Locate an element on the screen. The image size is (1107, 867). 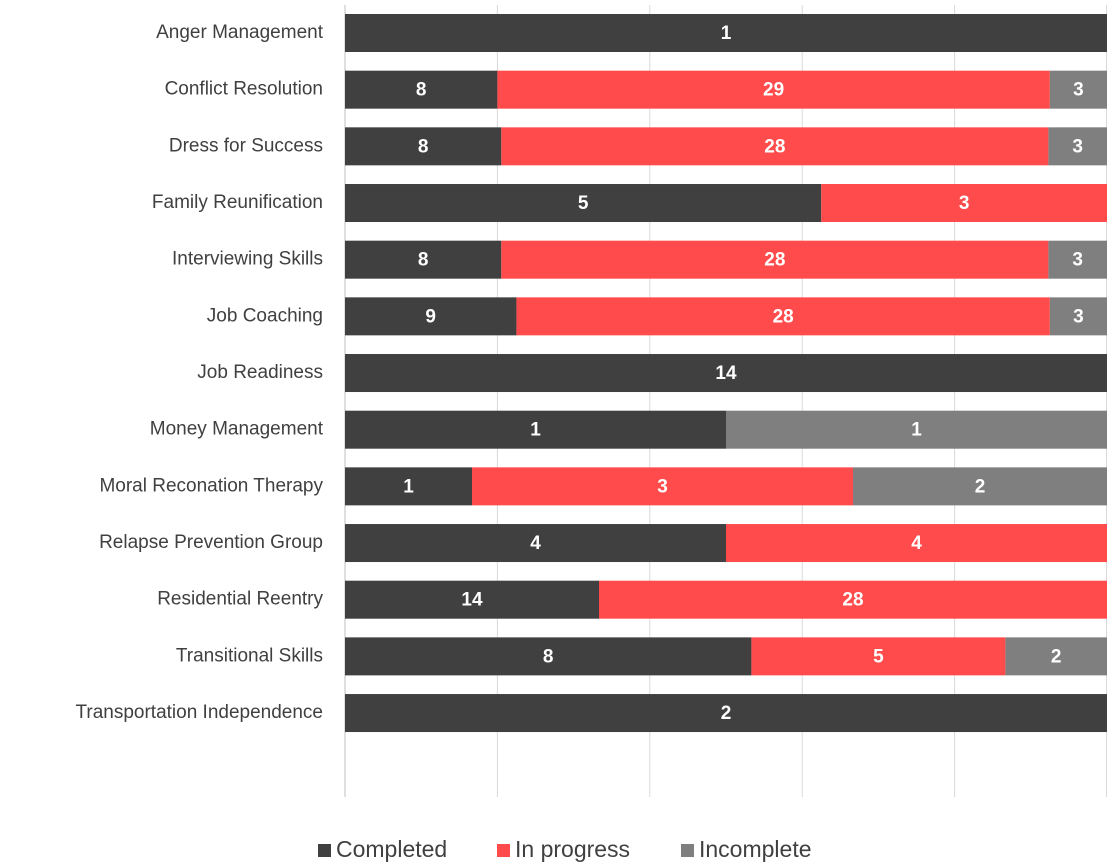
y-tick-label: Moral Reconation Therapy is located at coordinates (211, 485).